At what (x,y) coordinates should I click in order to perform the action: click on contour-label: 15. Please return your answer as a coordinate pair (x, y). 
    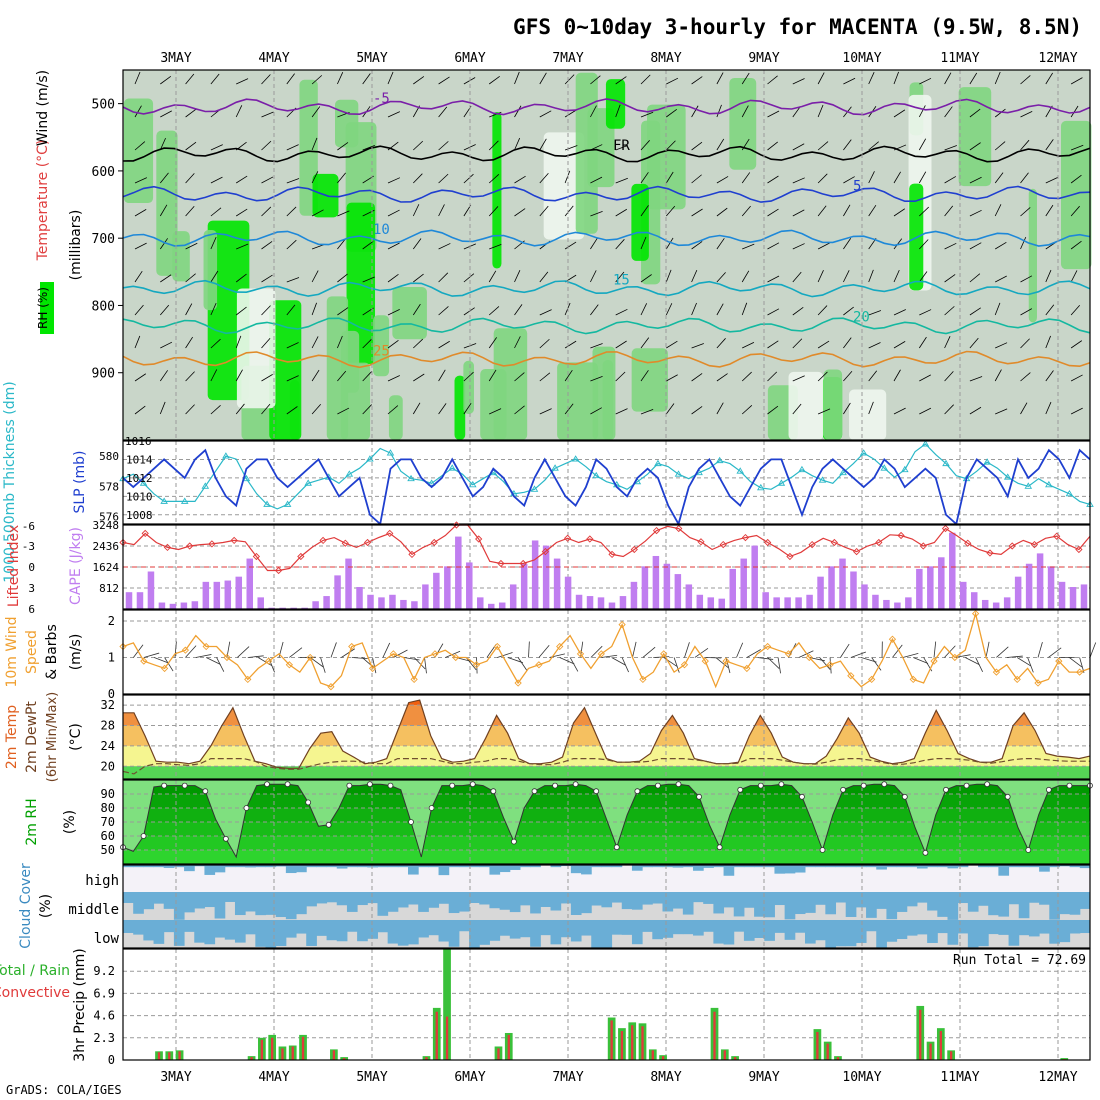
    Looking at the image, I should click on (621, 281).